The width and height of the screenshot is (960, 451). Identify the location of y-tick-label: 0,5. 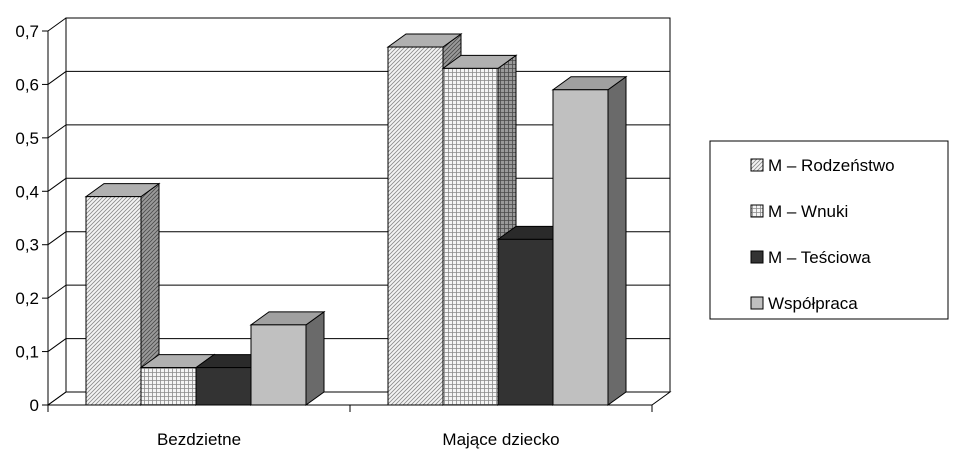
(27, 138).